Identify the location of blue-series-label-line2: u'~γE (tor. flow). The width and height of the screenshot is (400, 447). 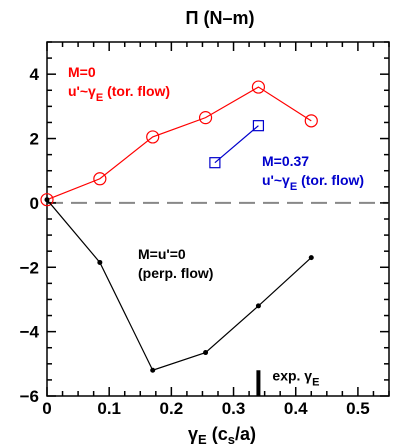
(313, 182).